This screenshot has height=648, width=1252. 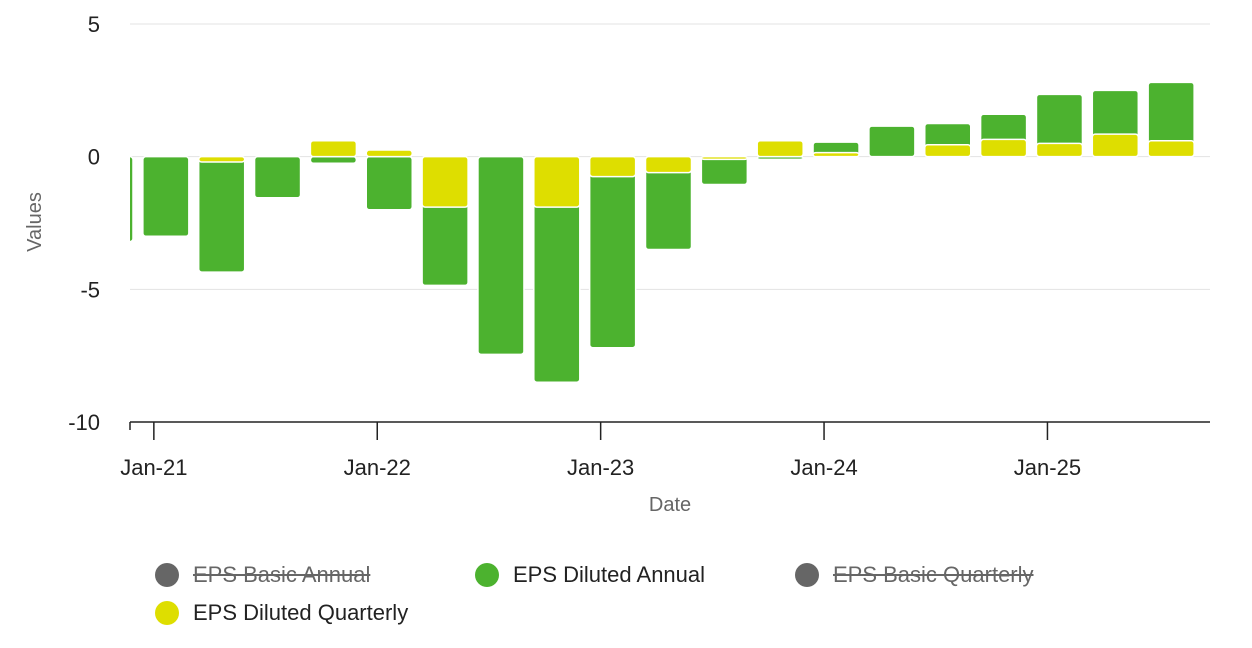 I want to click on y-tick-label-1: 0, so click(x=94, y=157).